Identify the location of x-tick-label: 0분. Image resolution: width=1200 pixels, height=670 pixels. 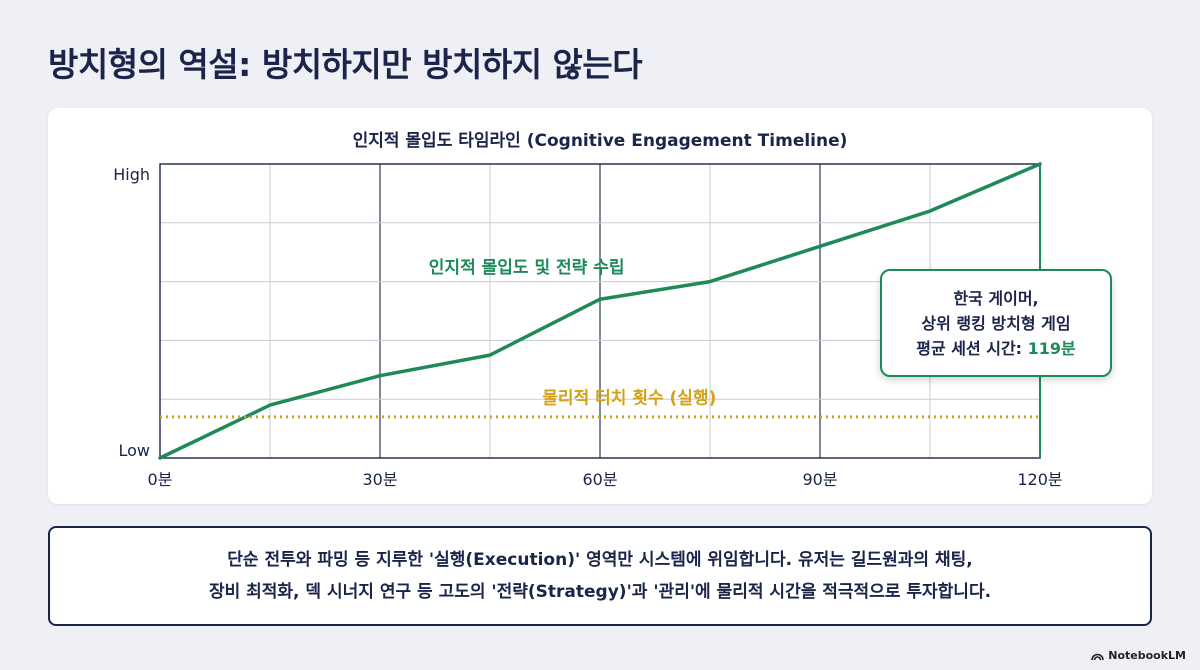
(160, 479).